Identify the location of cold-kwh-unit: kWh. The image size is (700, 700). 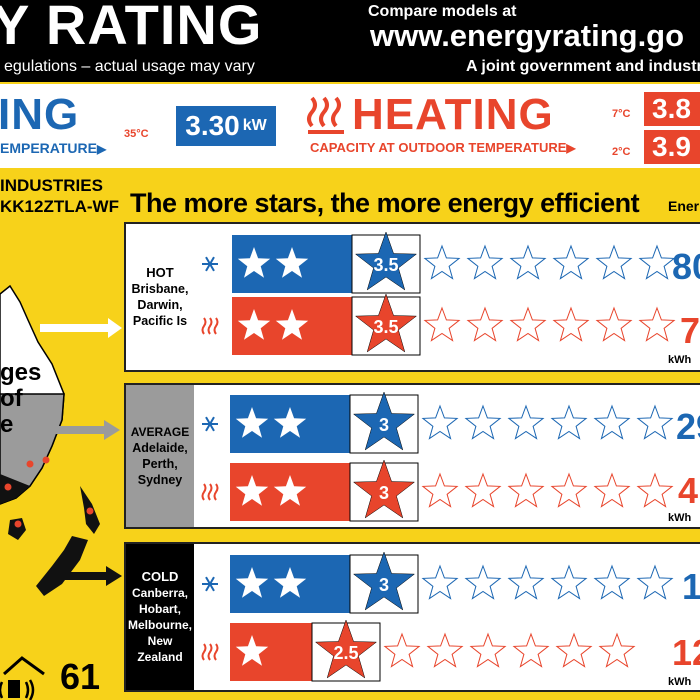
(680, 682).